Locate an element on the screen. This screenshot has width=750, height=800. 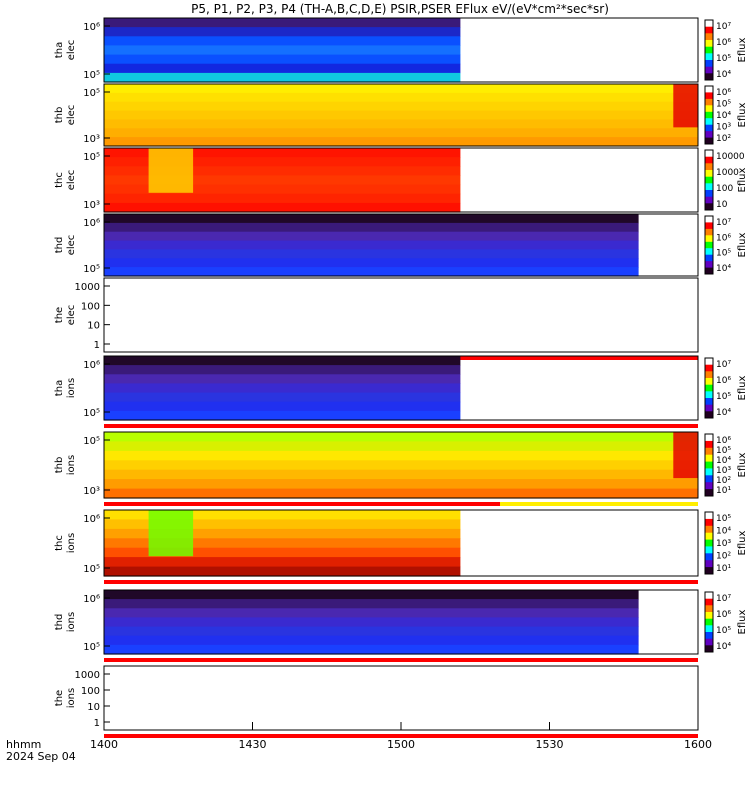
colorbar-tick-label: 10² is located at coordinates (723, 557).